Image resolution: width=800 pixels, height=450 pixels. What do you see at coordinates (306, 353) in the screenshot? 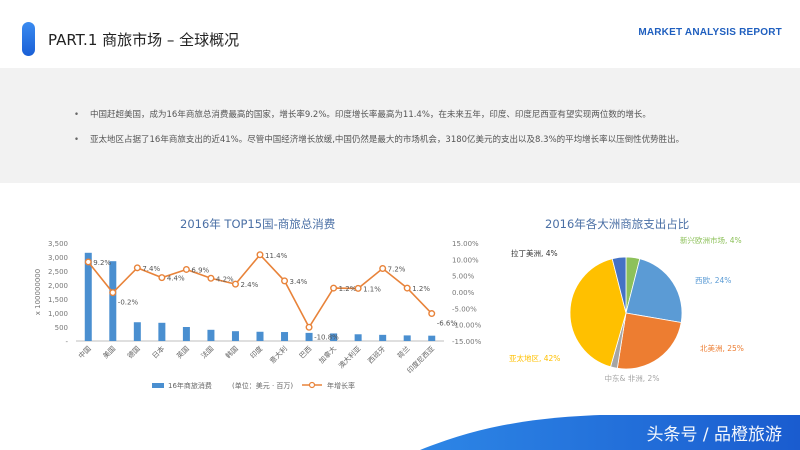
I see `category-label: 巴西` at bounding box center [306, 353].